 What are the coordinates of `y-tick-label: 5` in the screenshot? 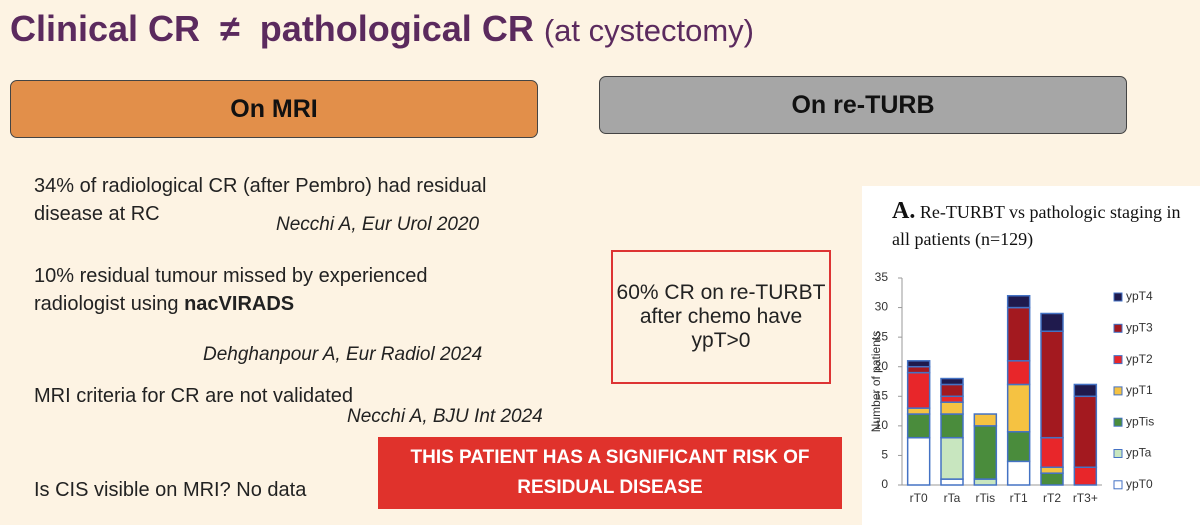 It's located at (884, 455).